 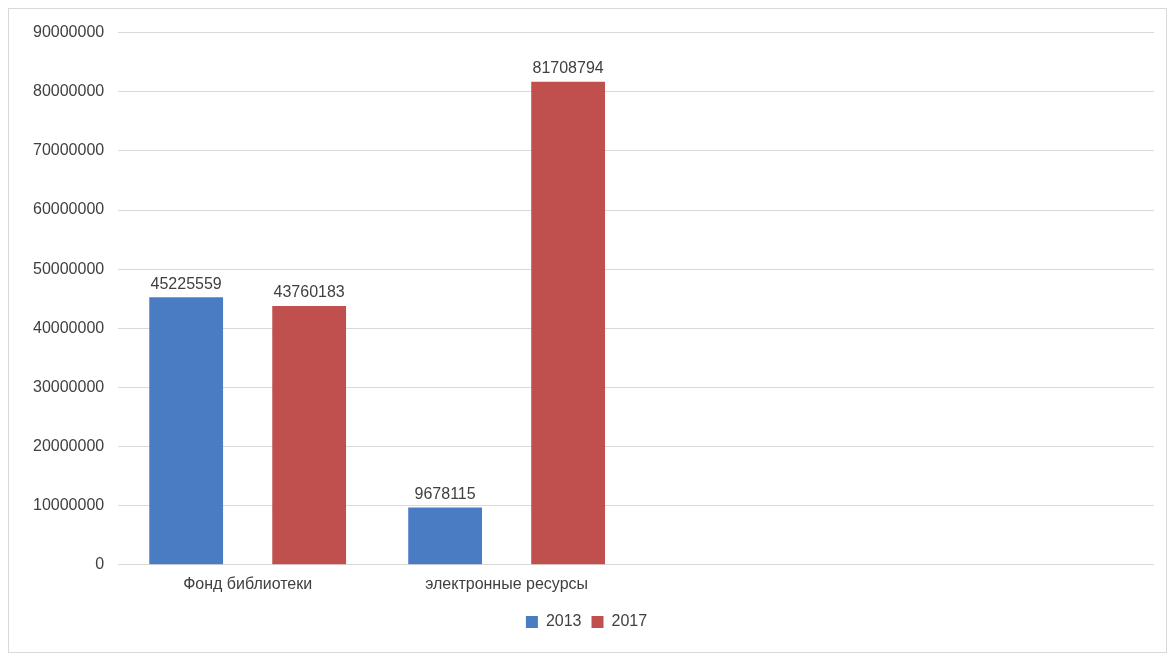 I want to click on x-tick-label: Фонд библиотеки, so click(x=248, y=583).